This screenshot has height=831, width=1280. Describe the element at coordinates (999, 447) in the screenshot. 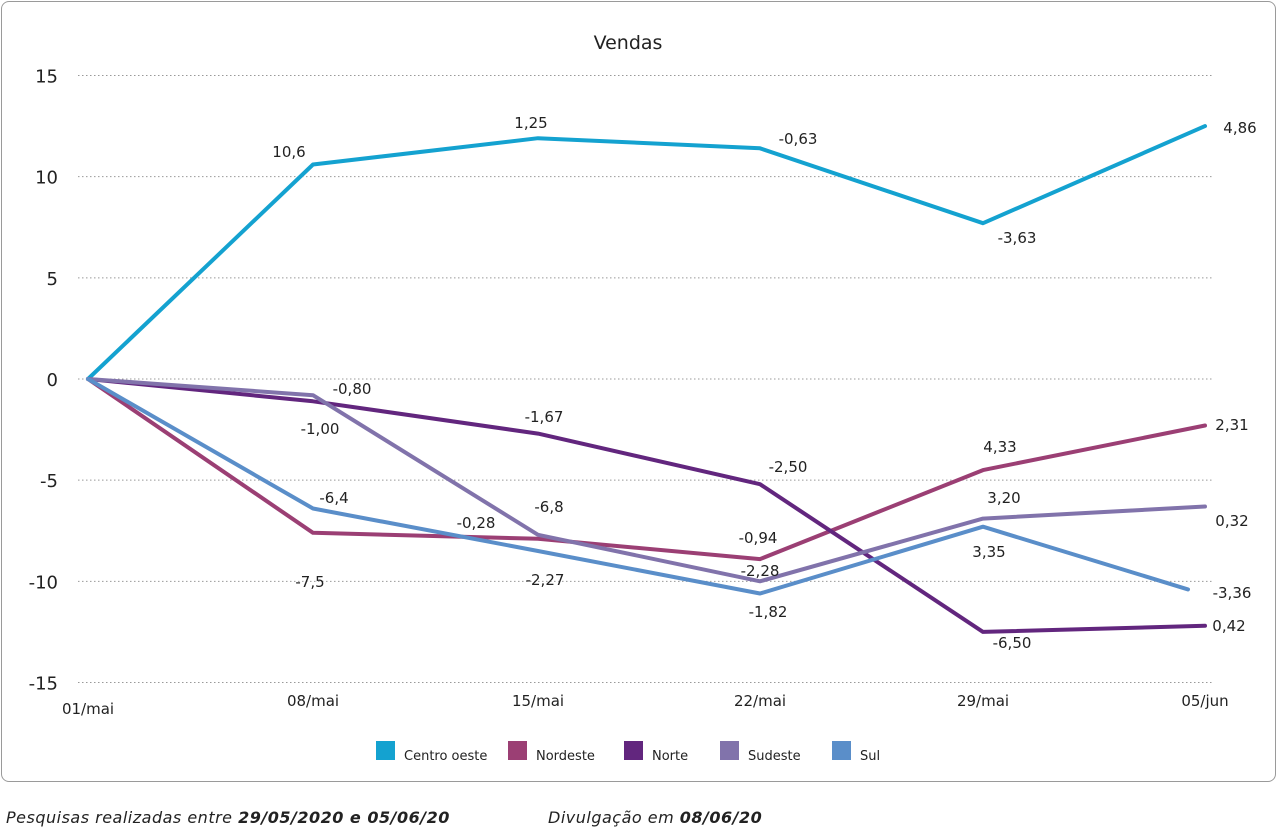

I see `data-label: 4,33` at that location.